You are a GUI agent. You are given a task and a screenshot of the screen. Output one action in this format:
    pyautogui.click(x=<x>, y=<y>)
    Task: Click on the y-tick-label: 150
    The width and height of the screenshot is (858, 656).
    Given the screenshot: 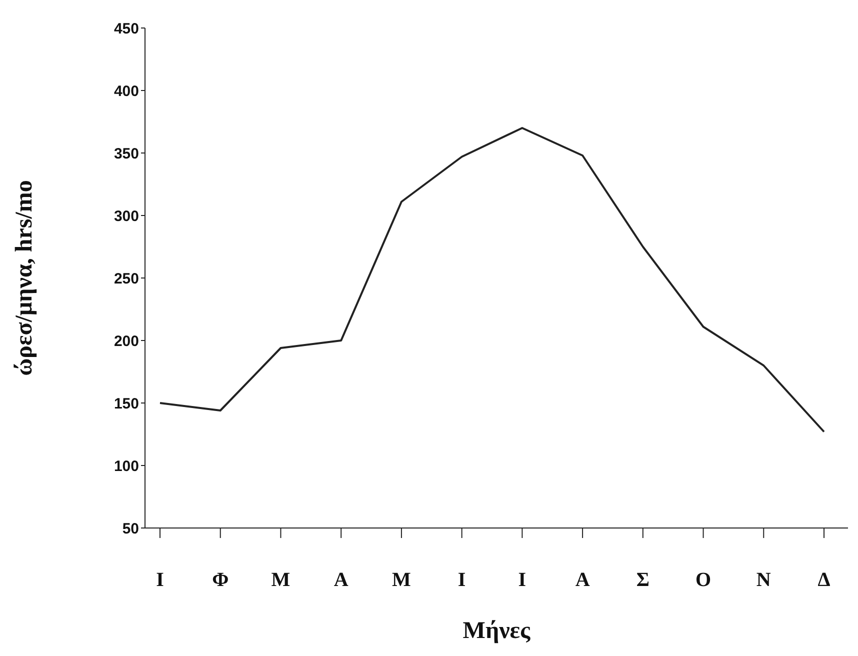 What is the action you would take?
    pyautogui.click(x=126, y=403)
    